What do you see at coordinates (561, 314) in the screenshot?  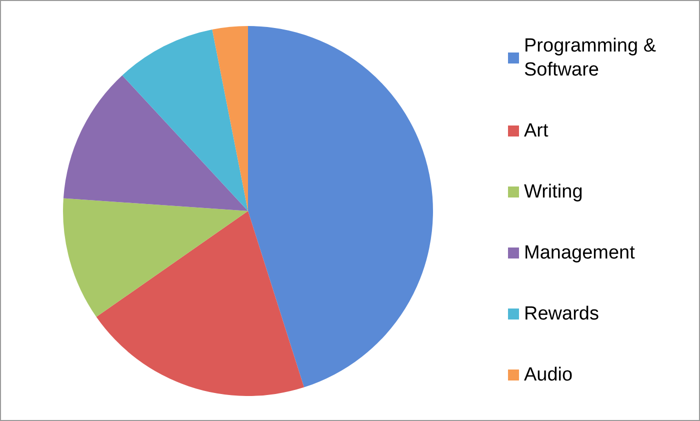 I see `legend-label: Rewards` at bounding box center [561, 314].